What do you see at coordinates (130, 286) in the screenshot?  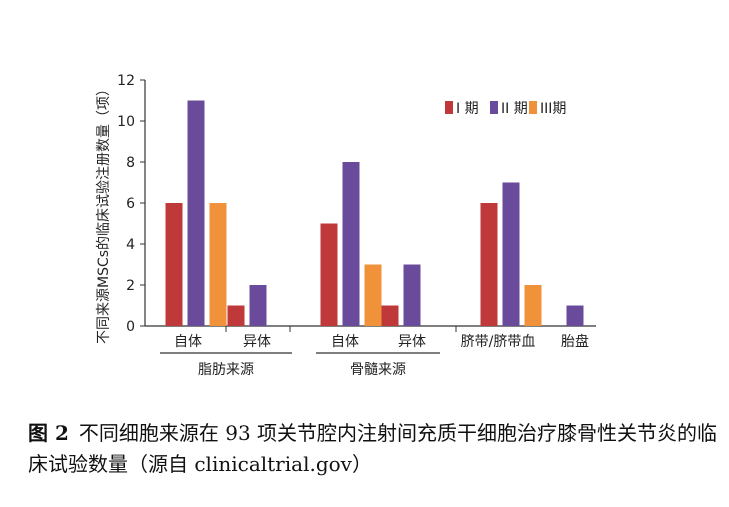 I see `y-tick-label: 2` at bounding box center [130, 286].